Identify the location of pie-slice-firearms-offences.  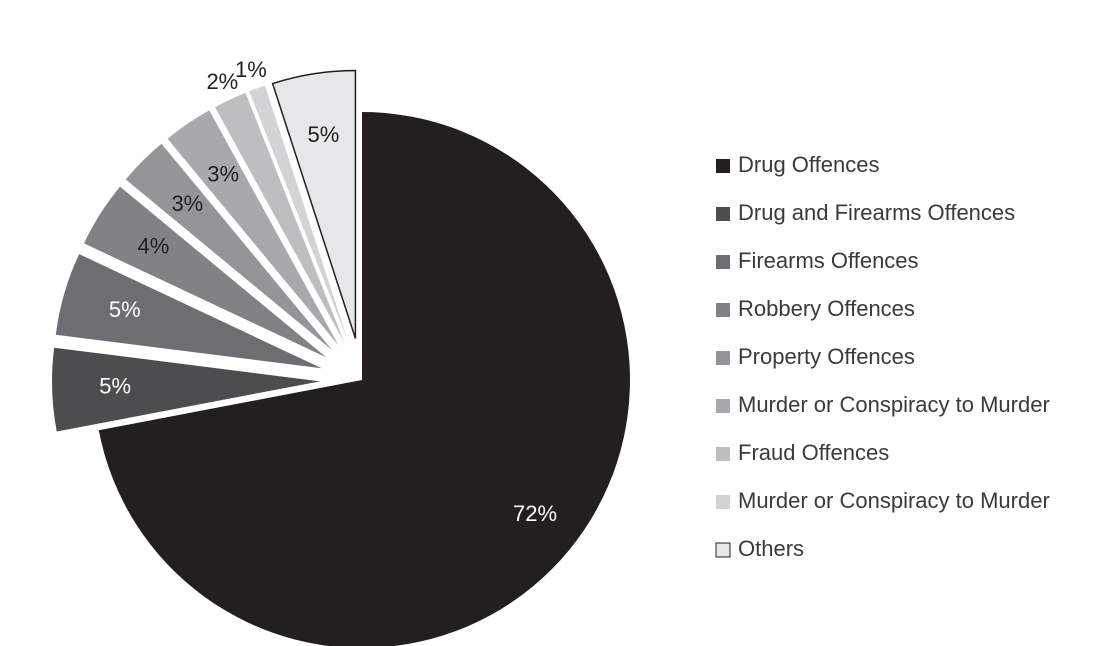
(188, 311).